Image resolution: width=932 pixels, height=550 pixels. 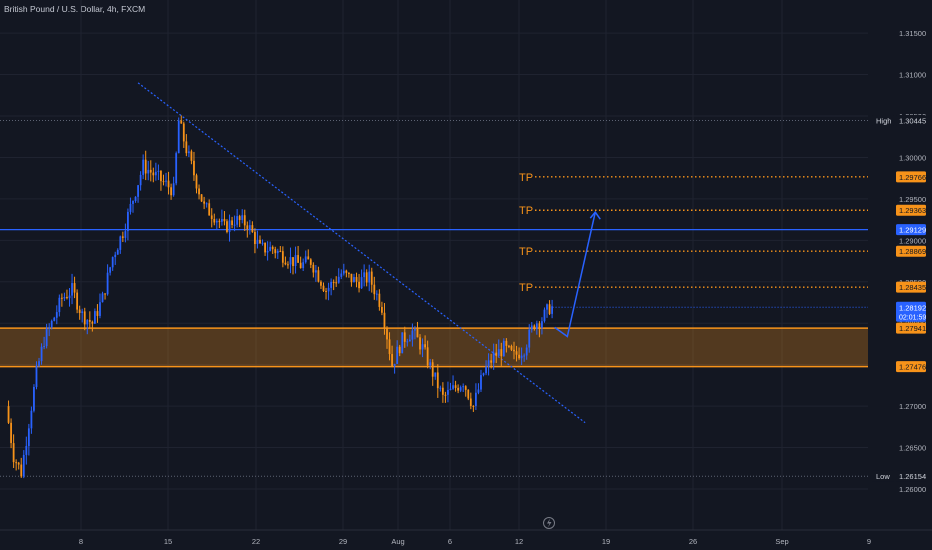 What do you see at coordinates (912, 33) in the screenshot?
I see `y-tick-label: 1.31500` at bounding box center [912, 33].